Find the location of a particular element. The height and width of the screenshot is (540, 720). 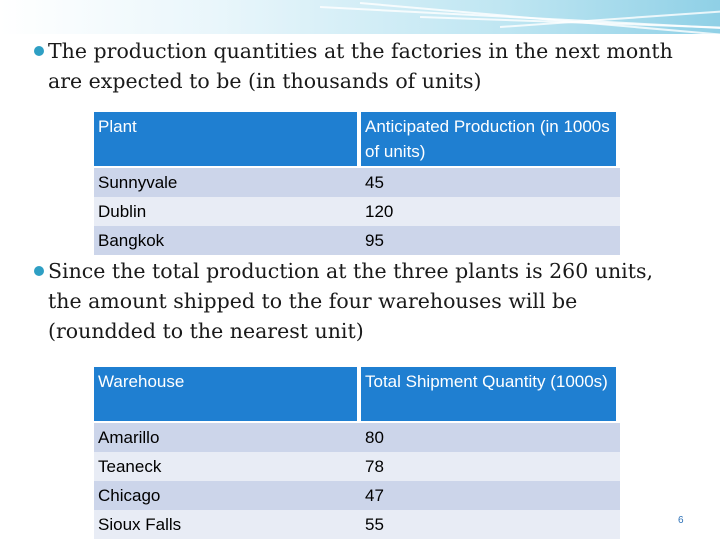

production-value: 95 is located at coordinates (490, 240).